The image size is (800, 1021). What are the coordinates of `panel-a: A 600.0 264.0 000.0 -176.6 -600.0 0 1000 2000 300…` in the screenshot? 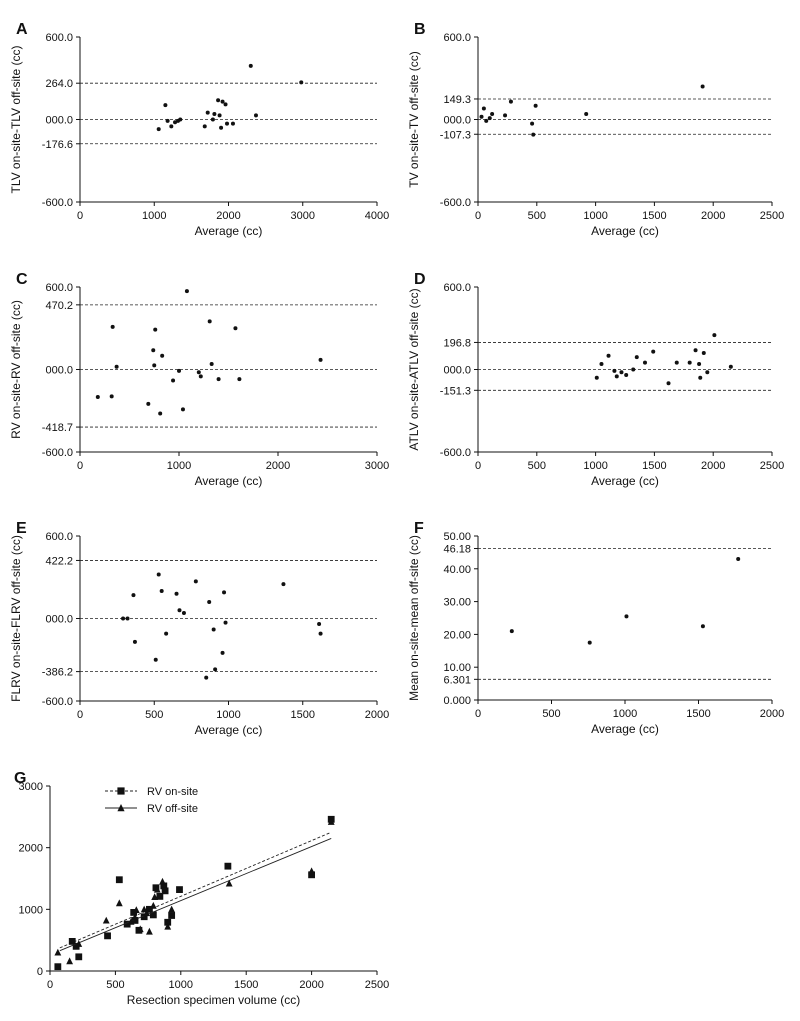 It's located at (199, 129).